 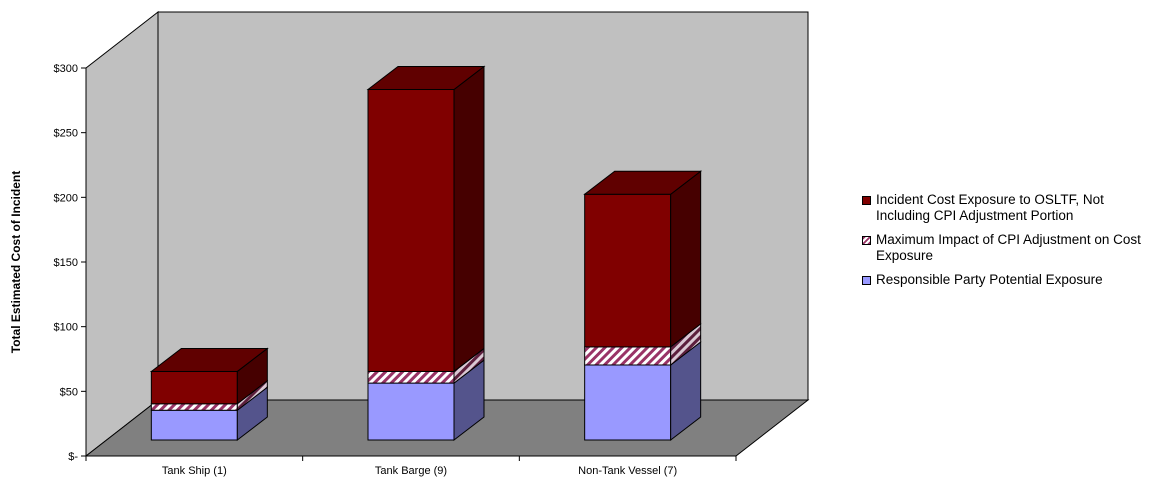 I want to click on legend-item-responsible-party: Responsible Party Potential Exposure, so click(x=1007, y=280).